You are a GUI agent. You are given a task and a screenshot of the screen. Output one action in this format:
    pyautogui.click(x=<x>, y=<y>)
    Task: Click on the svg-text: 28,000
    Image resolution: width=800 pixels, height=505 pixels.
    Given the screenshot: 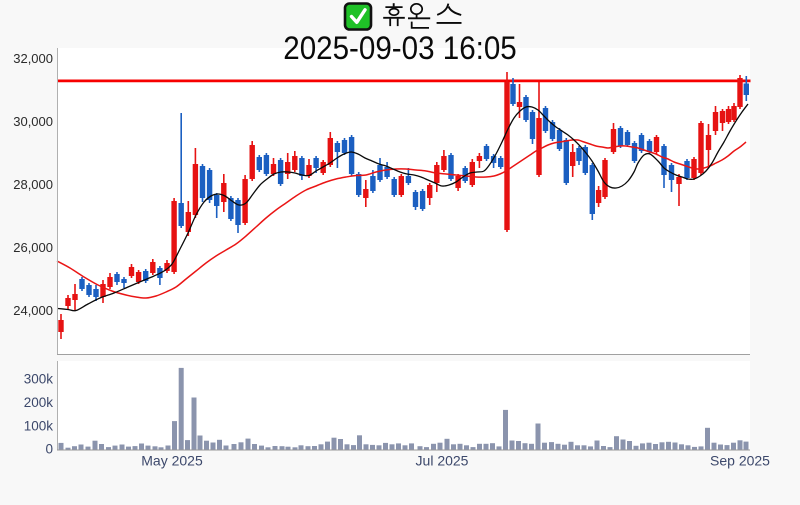 What is the action you would take?
    pyautogui.click(x=33, y=184)
    